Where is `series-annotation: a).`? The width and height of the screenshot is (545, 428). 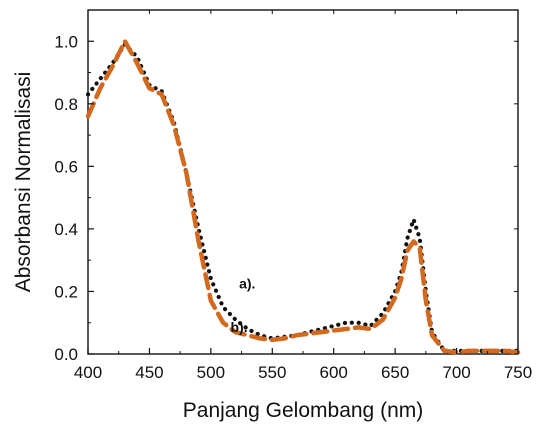
series-annotation: a). is located at coordinates (247, 283).